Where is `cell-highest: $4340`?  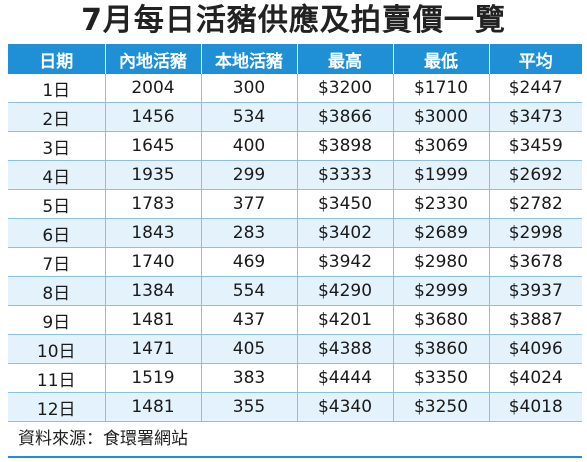
cell-highest: $4340 is located at coordinates (345, 407).